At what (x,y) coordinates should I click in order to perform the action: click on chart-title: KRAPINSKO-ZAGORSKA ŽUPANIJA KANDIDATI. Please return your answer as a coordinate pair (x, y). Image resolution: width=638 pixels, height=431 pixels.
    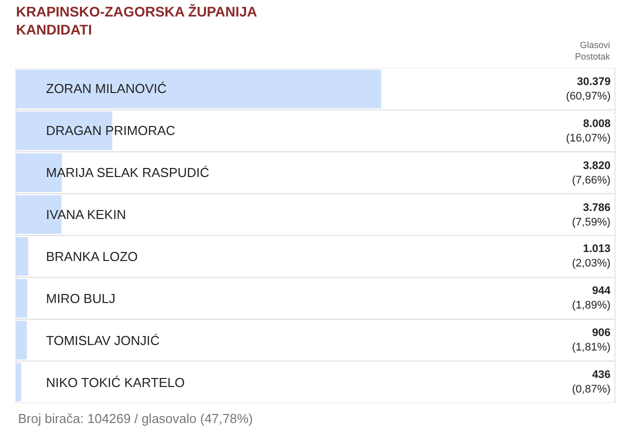
    Looking at the image, I should click on (137, 20).